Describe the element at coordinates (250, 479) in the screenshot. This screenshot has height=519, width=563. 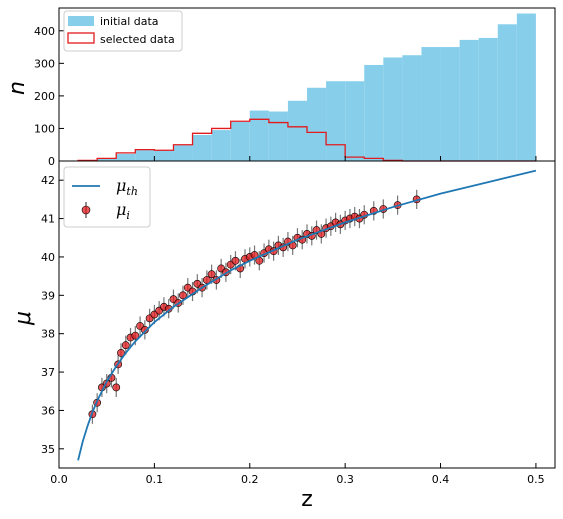
I see `x-tick-label: 0.2` at that location.